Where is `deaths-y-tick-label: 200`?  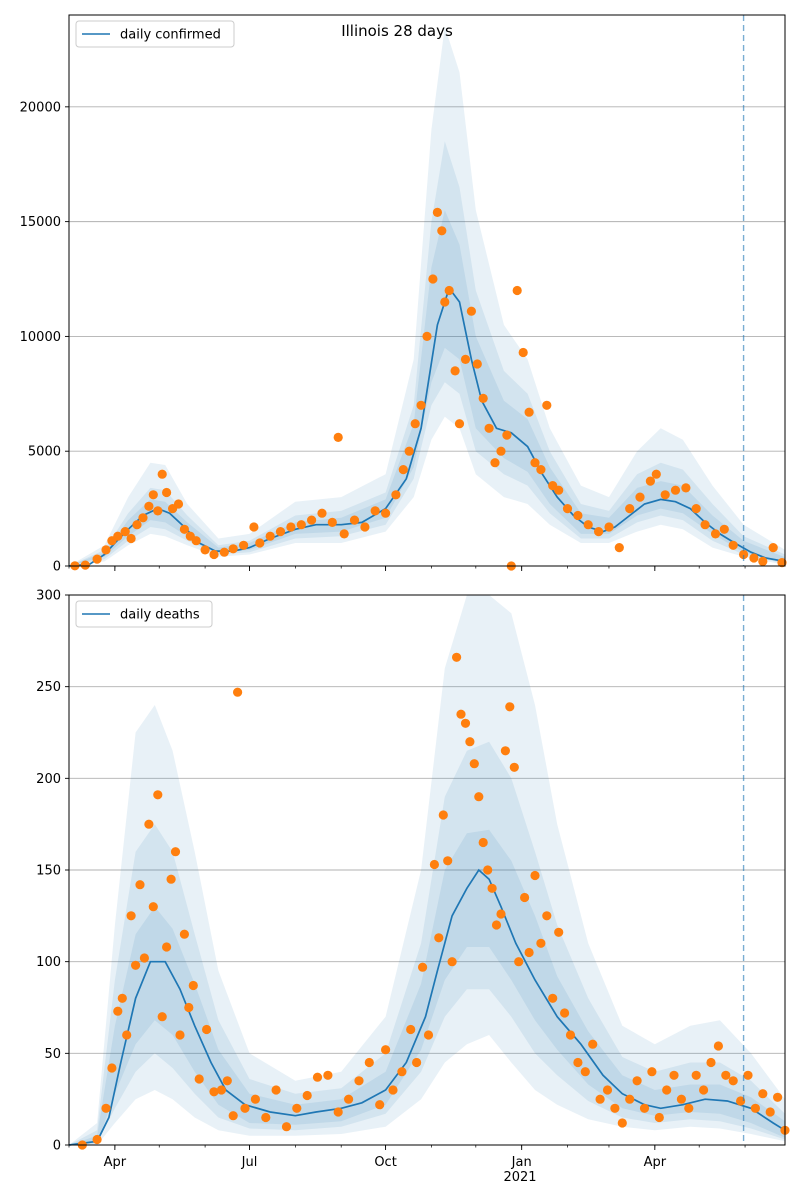 deaths-y-tick-label: 200 is located at coordinates (48, 779).